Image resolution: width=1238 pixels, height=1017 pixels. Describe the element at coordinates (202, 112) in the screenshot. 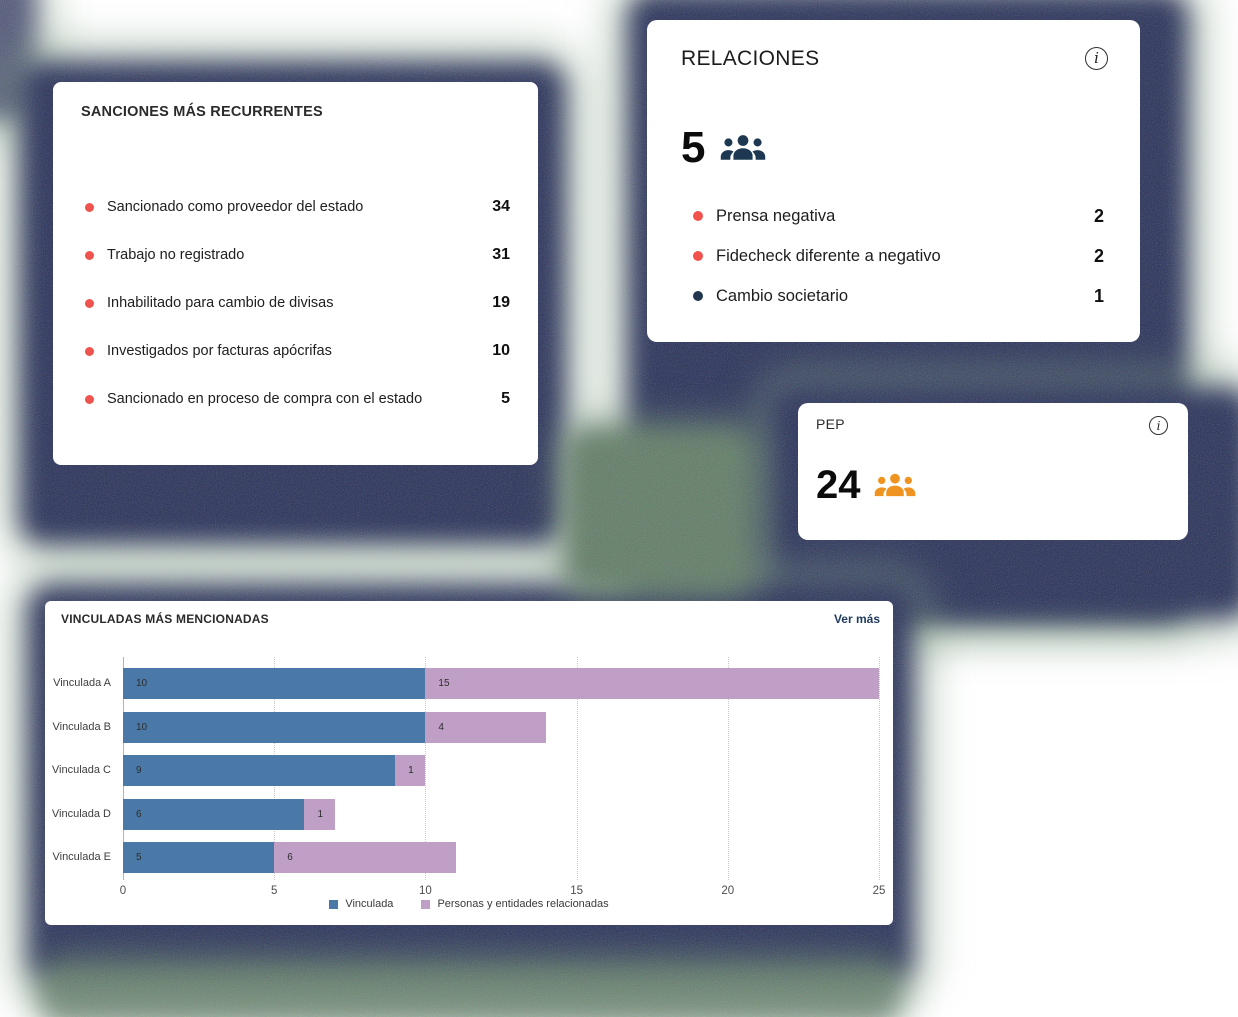

I see `card-sanciones-title: SANCIONES MÁS RECURRENTES` at that location.